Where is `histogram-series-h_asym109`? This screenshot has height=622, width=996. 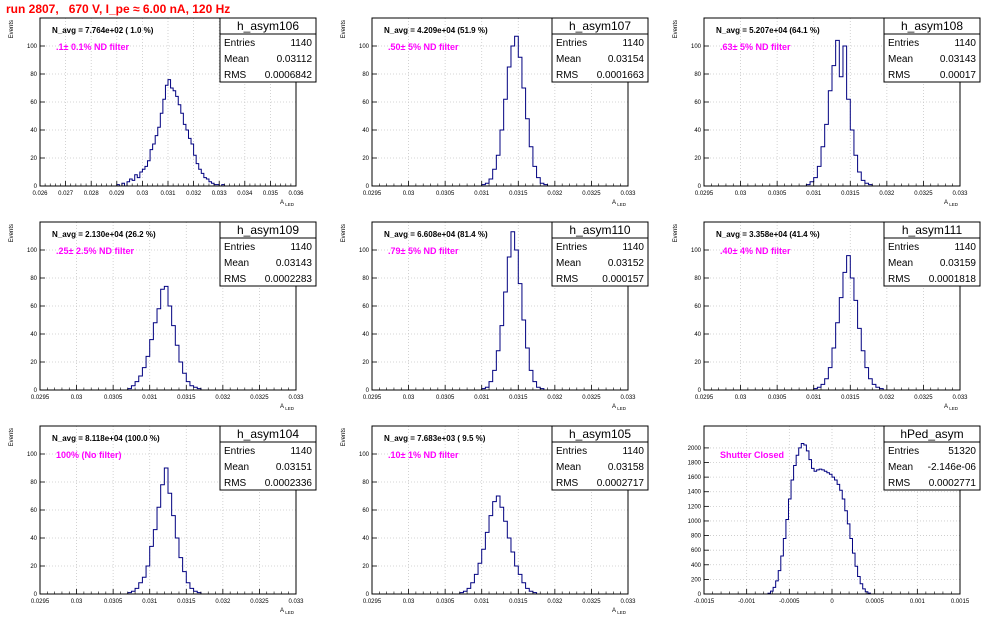
histogram-series-h_asym109 is located at coordinates (164, 337).